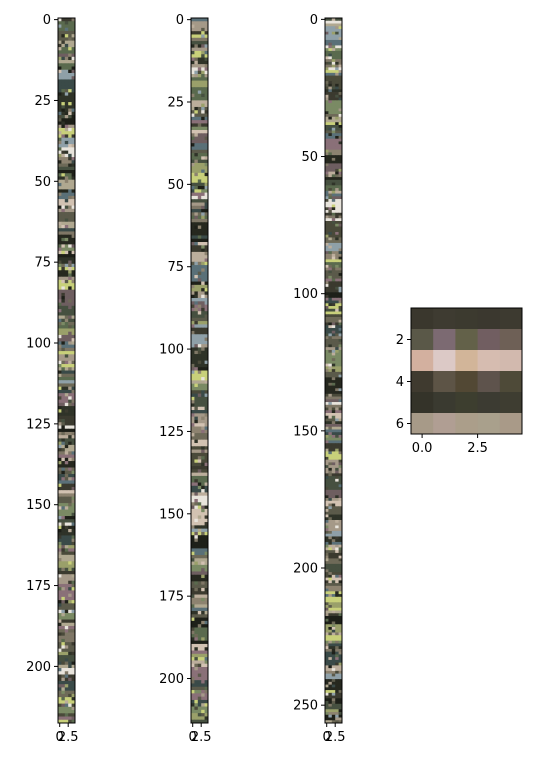  Describe the element at coordinates (193, 737) in the screenshot. I see `x-tick-label: 0` at that location.